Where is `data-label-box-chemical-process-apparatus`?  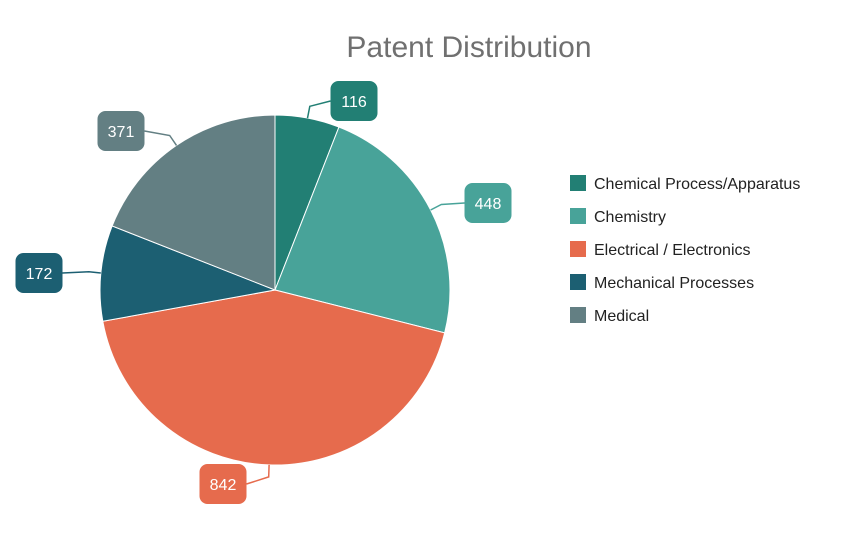
data-label-box-chemical-process-apparatus is located at coordinates (354, 101).